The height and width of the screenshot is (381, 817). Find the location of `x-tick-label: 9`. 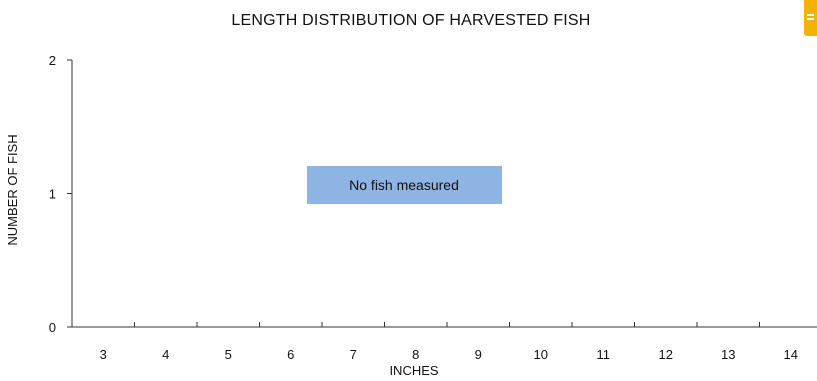

x-tick-label: 9 is located at coordinates (478, 354).